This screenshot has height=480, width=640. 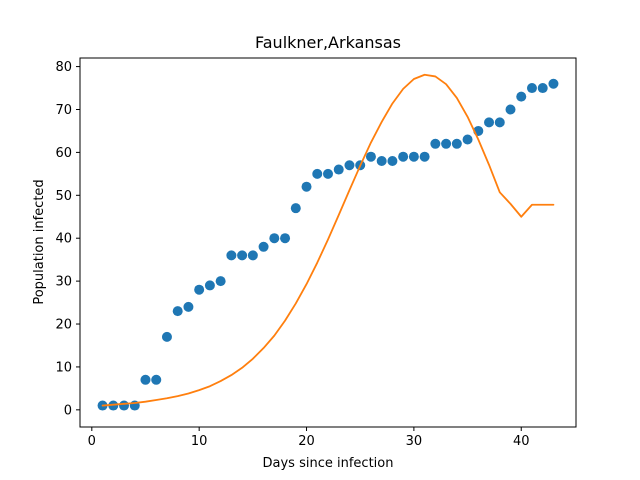 I want to click on x-tick-label: 30, so click(x=414, y=441).